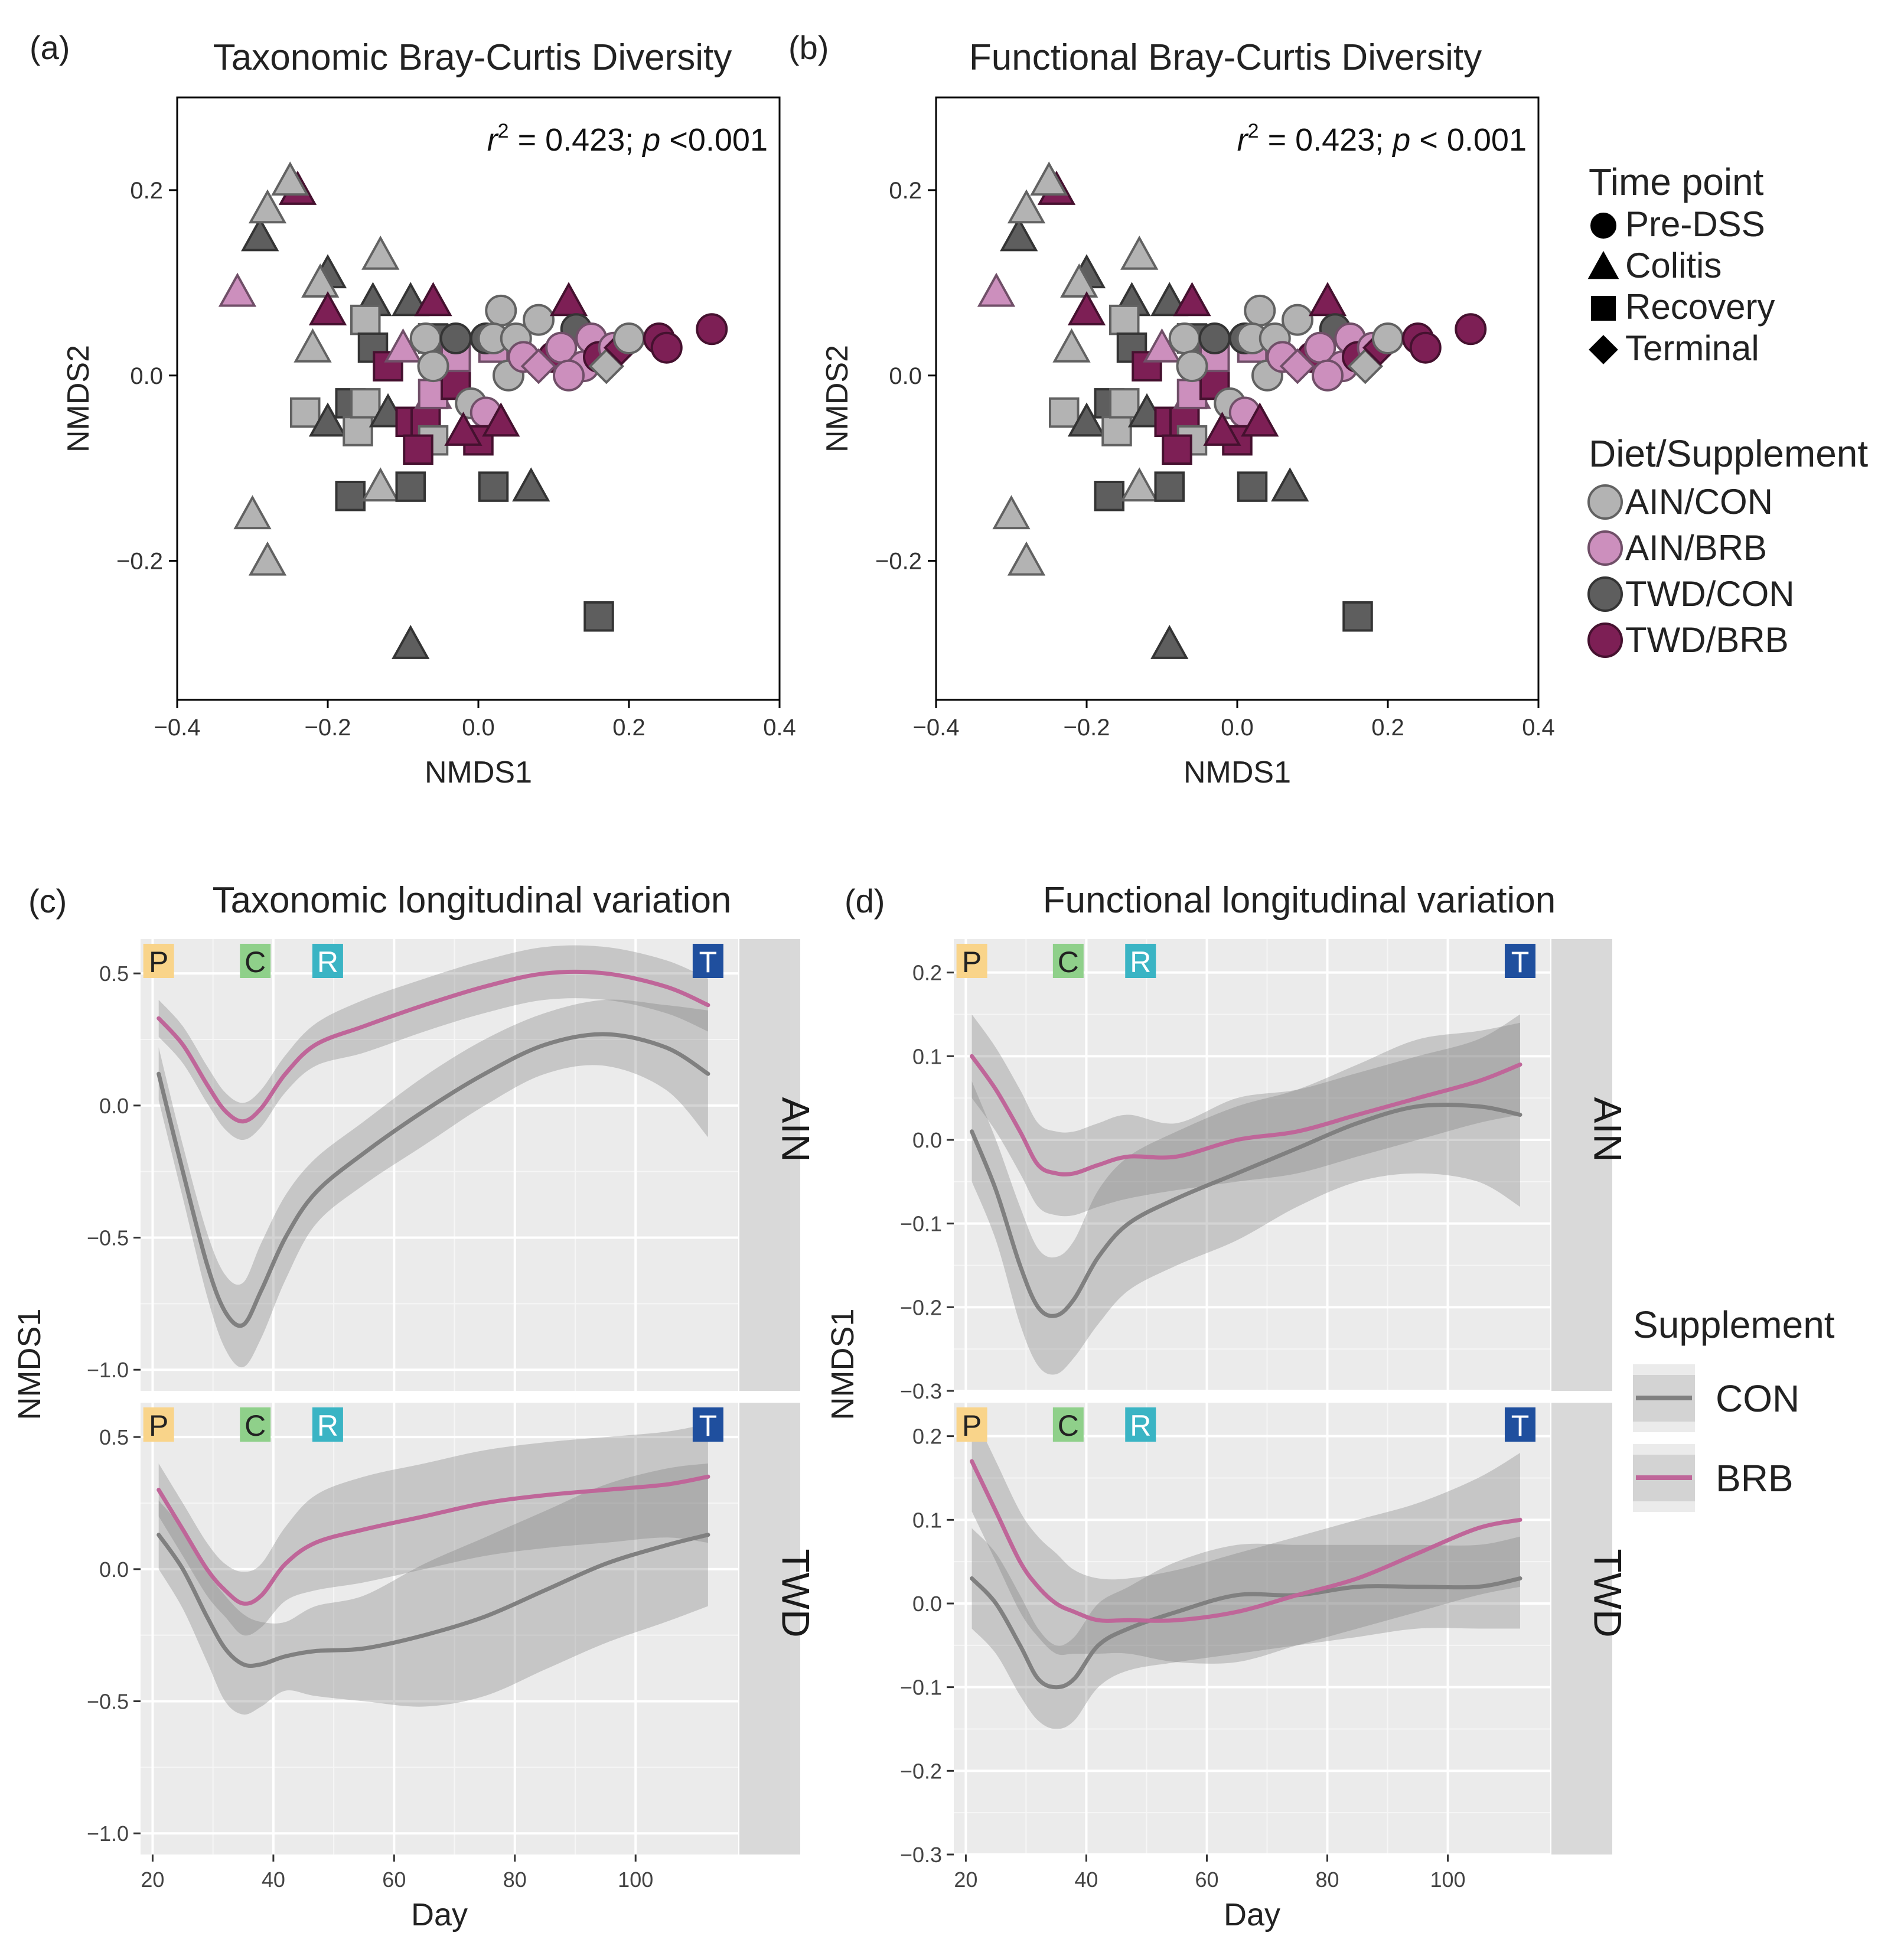 The height and width of the screenshot is (1949, 1904). Describe the element at coordinates (1695, 224) in the screenshot. I see `legend-label: Pre-DSS` at that location.